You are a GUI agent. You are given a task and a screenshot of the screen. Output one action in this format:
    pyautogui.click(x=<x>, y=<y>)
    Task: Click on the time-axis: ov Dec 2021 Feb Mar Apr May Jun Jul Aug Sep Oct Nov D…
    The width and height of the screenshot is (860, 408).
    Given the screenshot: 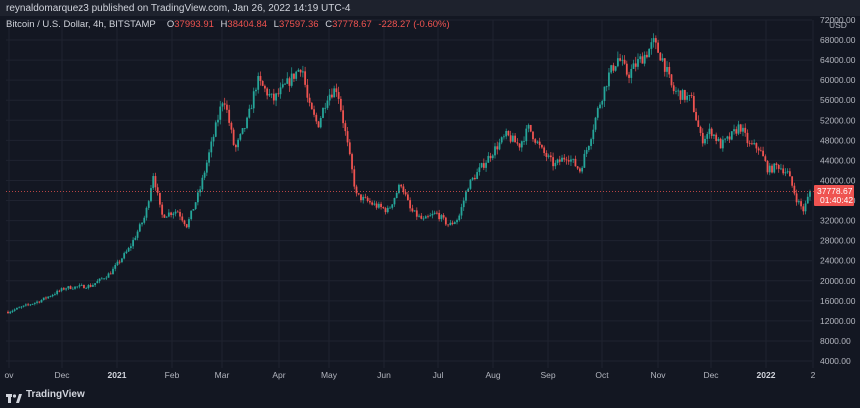 What is the action you would take?
    pyautogui.click(x=410, y=375)
    